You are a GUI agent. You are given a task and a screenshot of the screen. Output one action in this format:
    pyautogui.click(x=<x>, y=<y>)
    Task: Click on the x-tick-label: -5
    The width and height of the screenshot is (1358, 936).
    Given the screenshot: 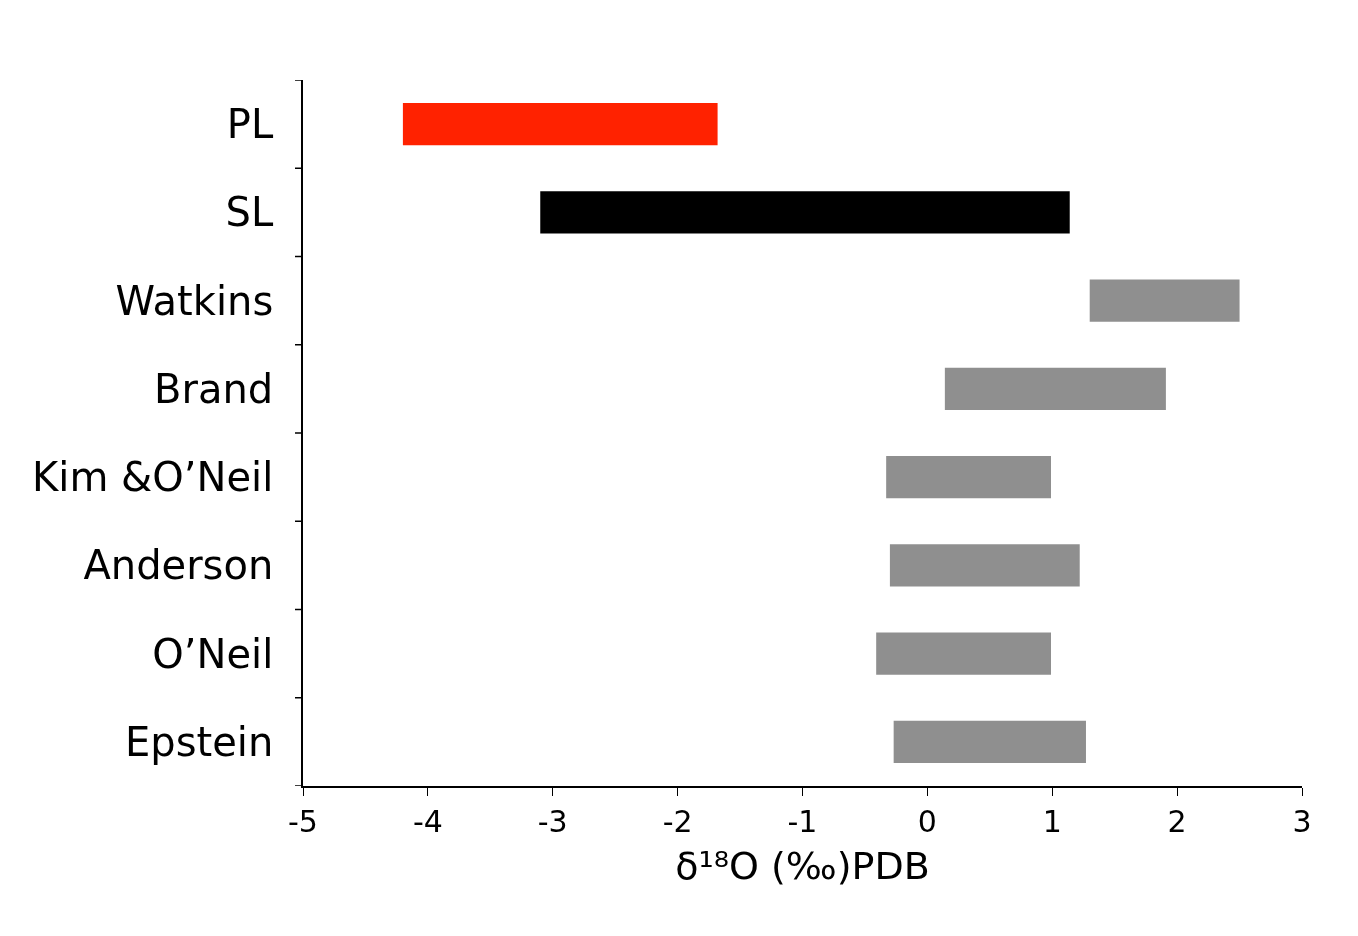 What is the action you would take?
    pyautogui.click(x=303, y=821)
    